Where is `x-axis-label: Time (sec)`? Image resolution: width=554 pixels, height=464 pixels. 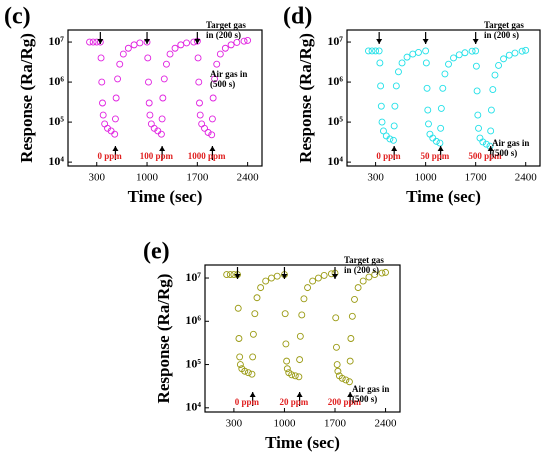 x-axis-label: Time (sec) is located at coordinates (302, 442).